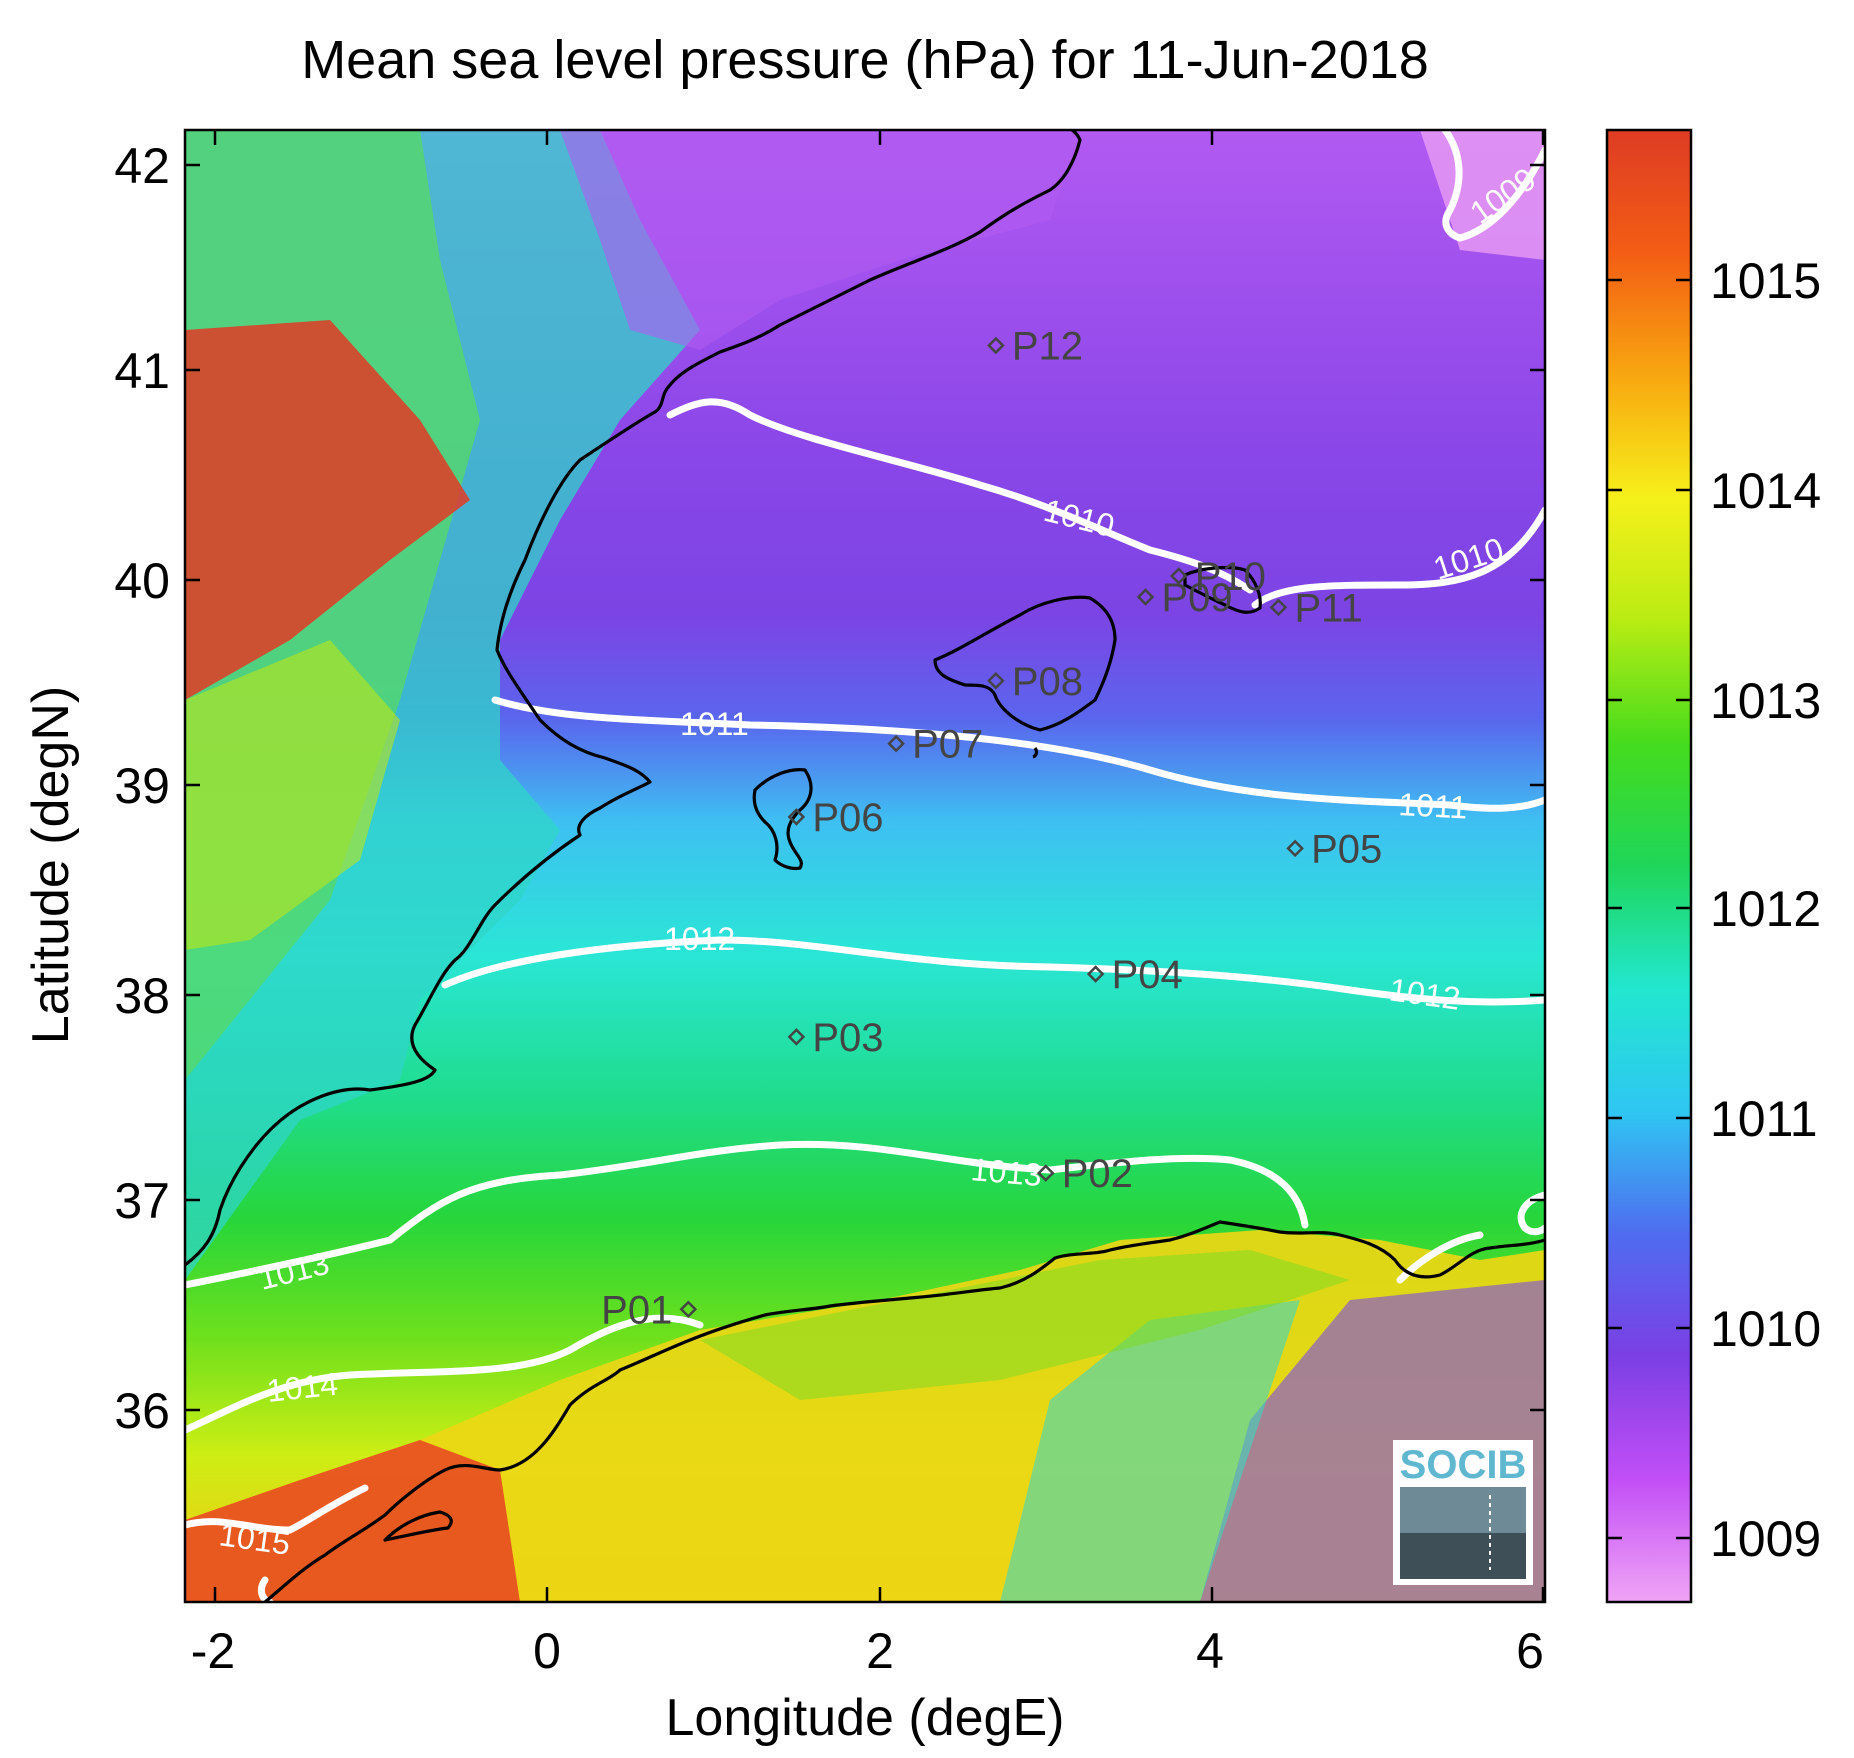 The image size is (1854, 1758). Describe the element at coordinates (947, 745) in the screenshot. I see `station-label: P07` at that location.